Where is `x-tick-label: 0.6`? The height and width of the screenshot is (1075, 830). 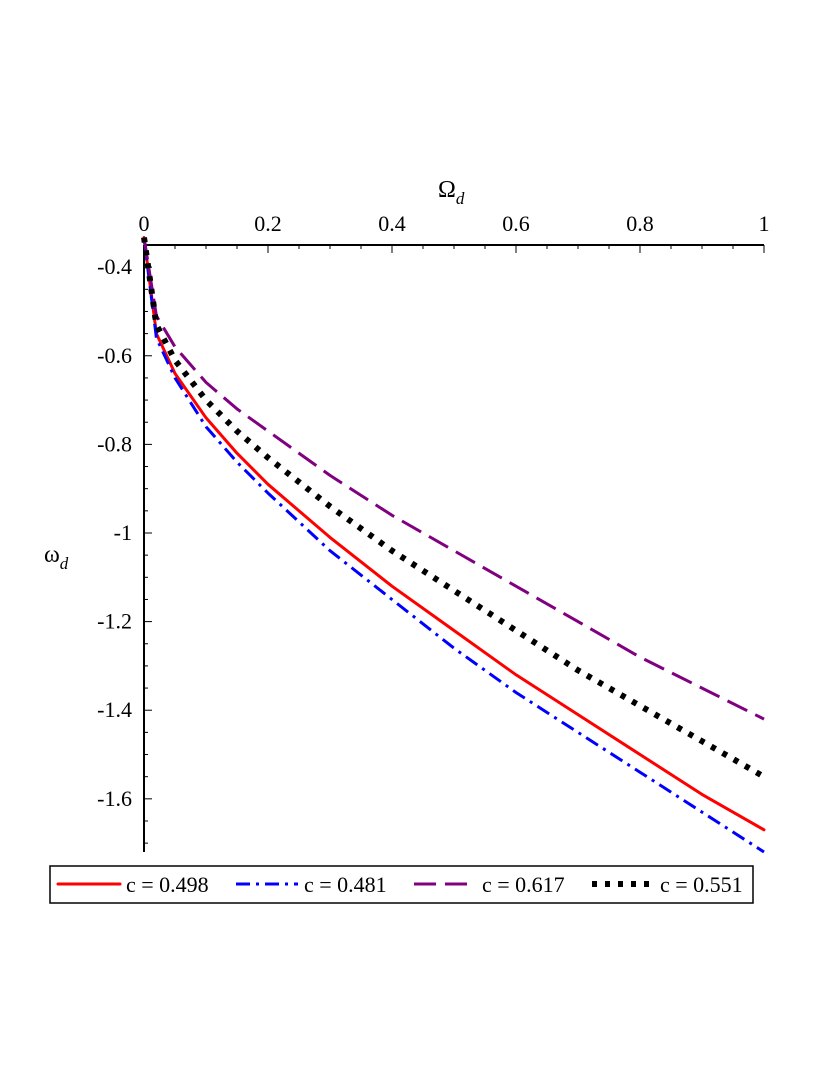 x-tick-label: 0.6 is located at coordinates (516, 223).